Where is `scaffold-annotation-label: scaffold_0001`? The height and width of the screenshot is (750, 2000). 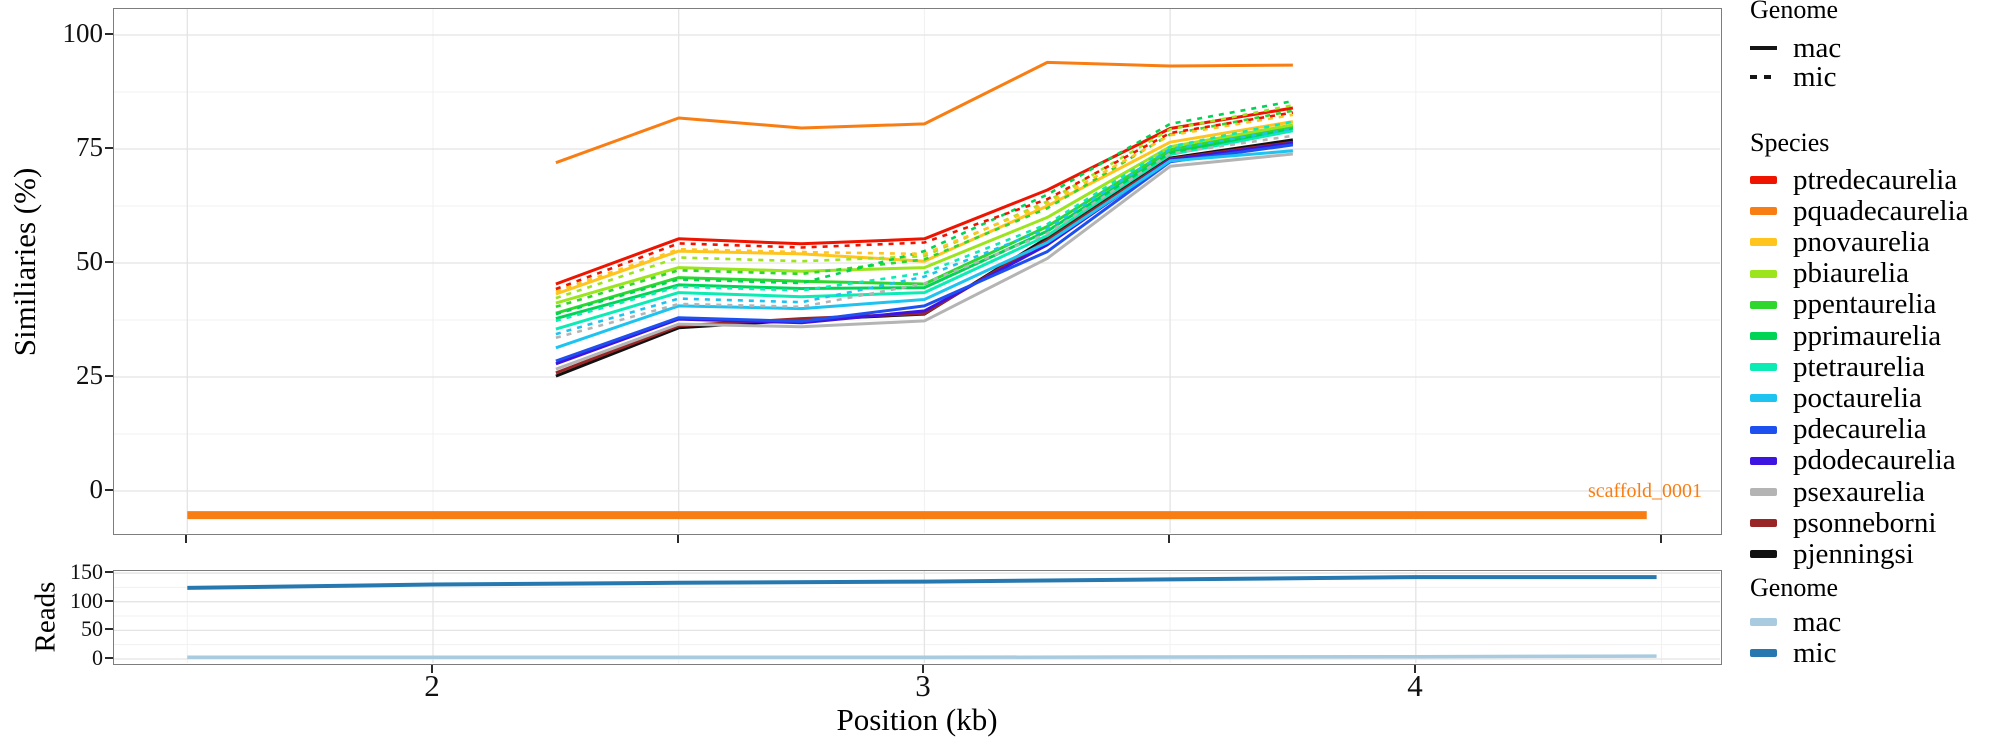
scaffold-annotation-label: scaffold_0001 is located at coordinates (1645, 491).